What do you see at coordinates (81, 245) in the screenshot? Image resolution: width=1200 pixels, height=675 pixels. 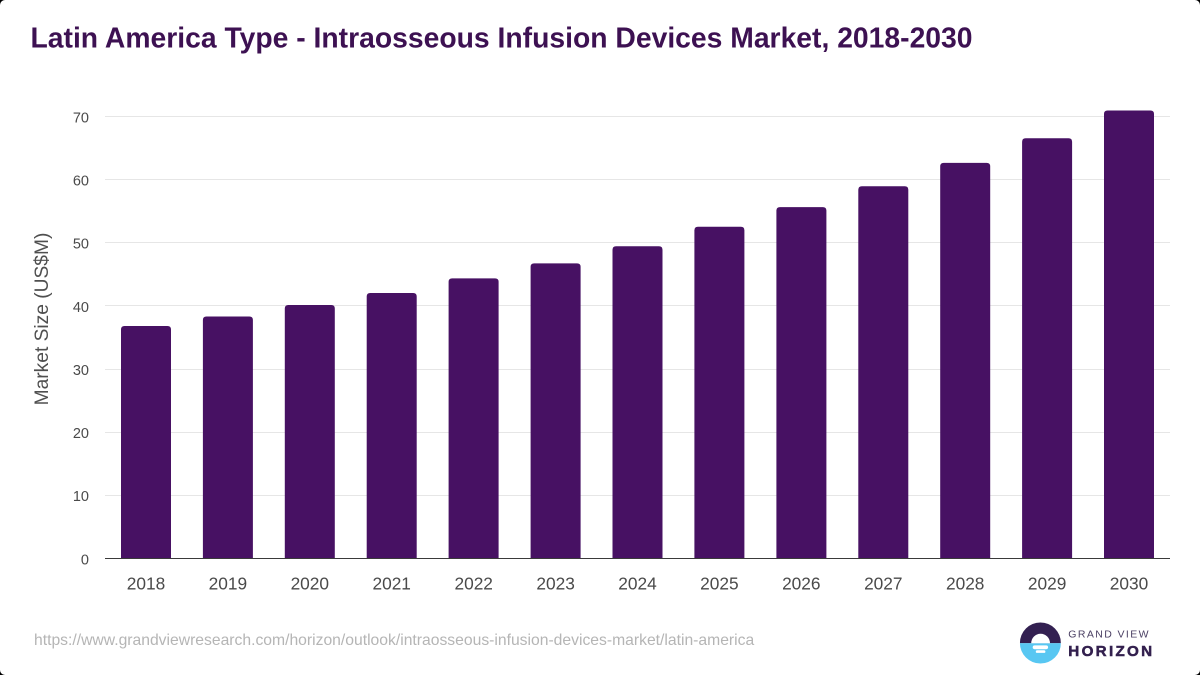 I see `svg-text: 50` at bounding box center [81, 245].